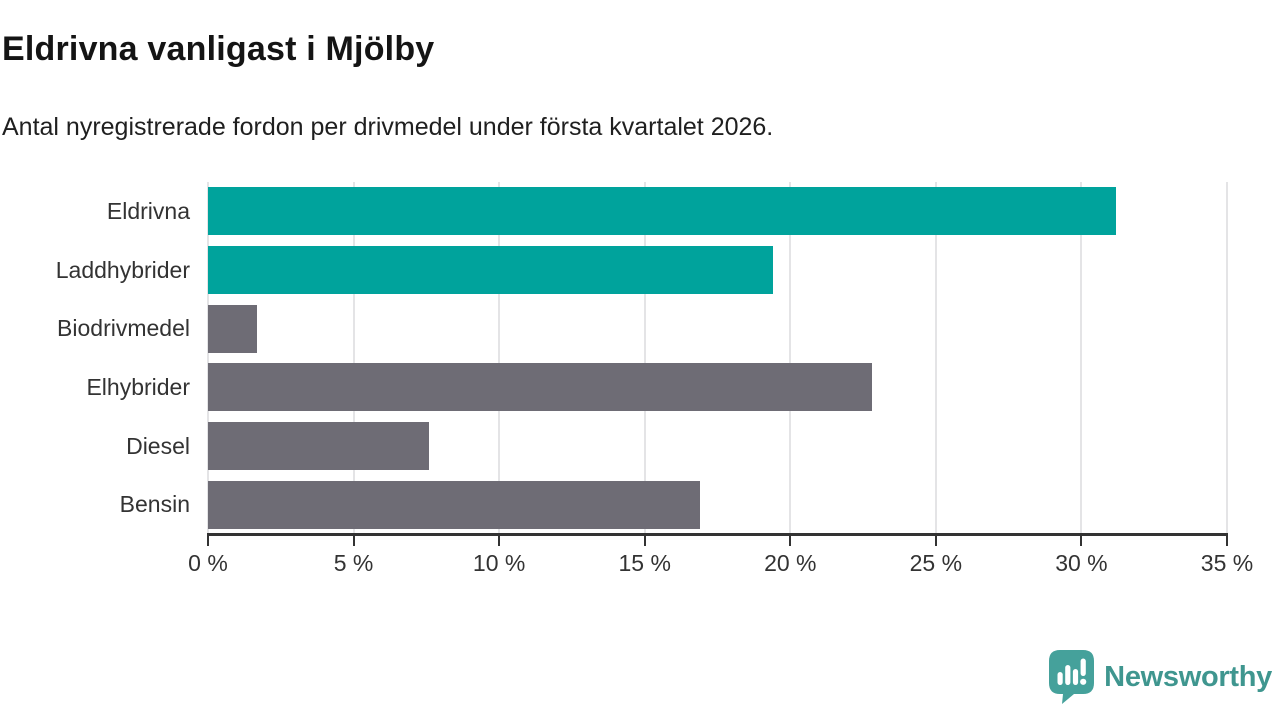 The width and height of the screenshot is (1280, 720). Describe the element at coordinates (936, 563) in the screenshot. I see `x-tick-label-25: 25 %` at that location.